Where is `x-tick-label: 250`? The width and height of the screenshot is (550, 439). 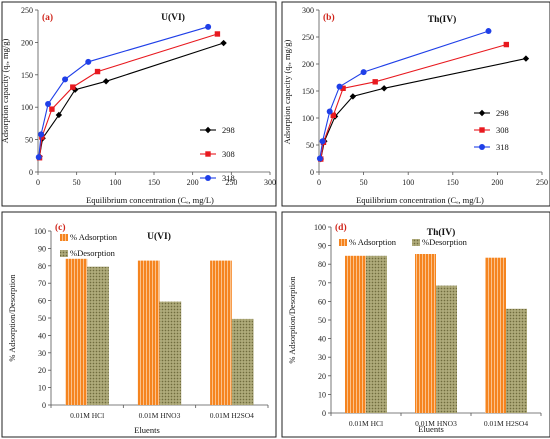 x-tick-label: 250 is located at coordinates (231, 182).